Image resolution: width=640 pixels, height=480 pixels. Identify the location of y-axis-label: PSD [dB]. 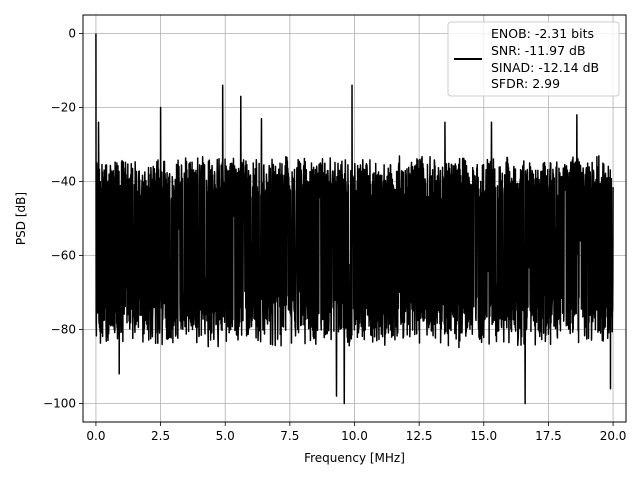
(21, 218).